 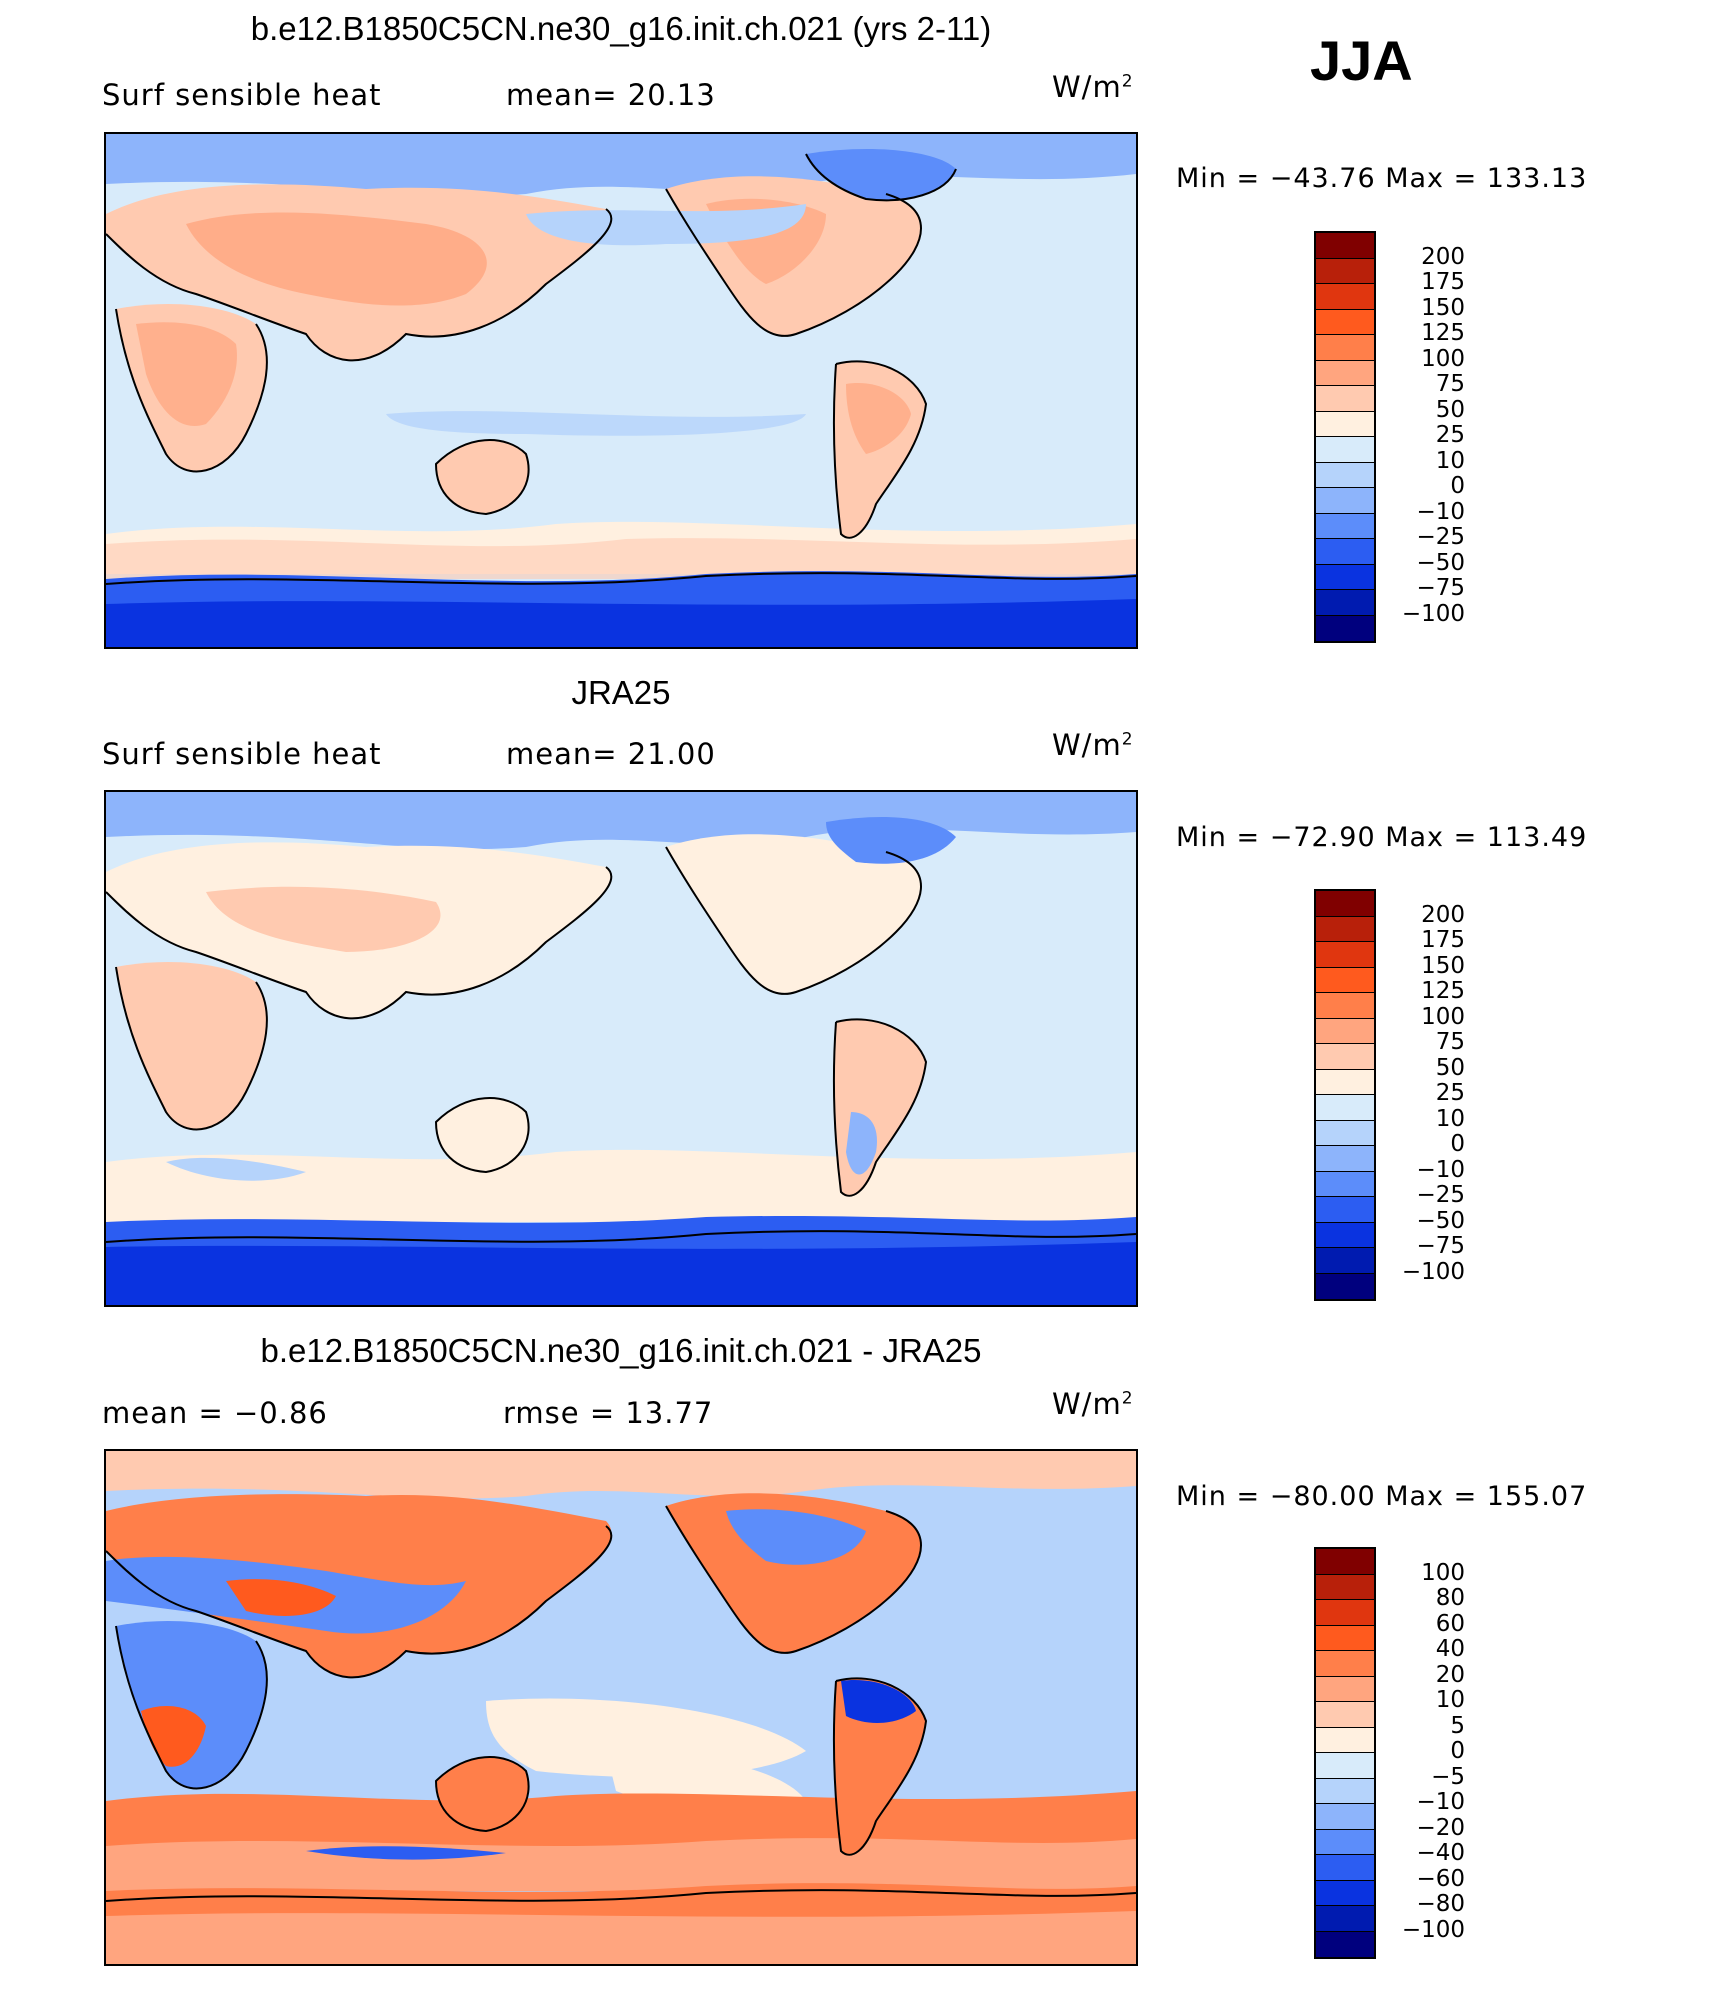 What do you see at coordinates (1440, 1853) in the screenshot?
I see `colorbar-tick-label: −40` at bounding box center [1440, 1853].